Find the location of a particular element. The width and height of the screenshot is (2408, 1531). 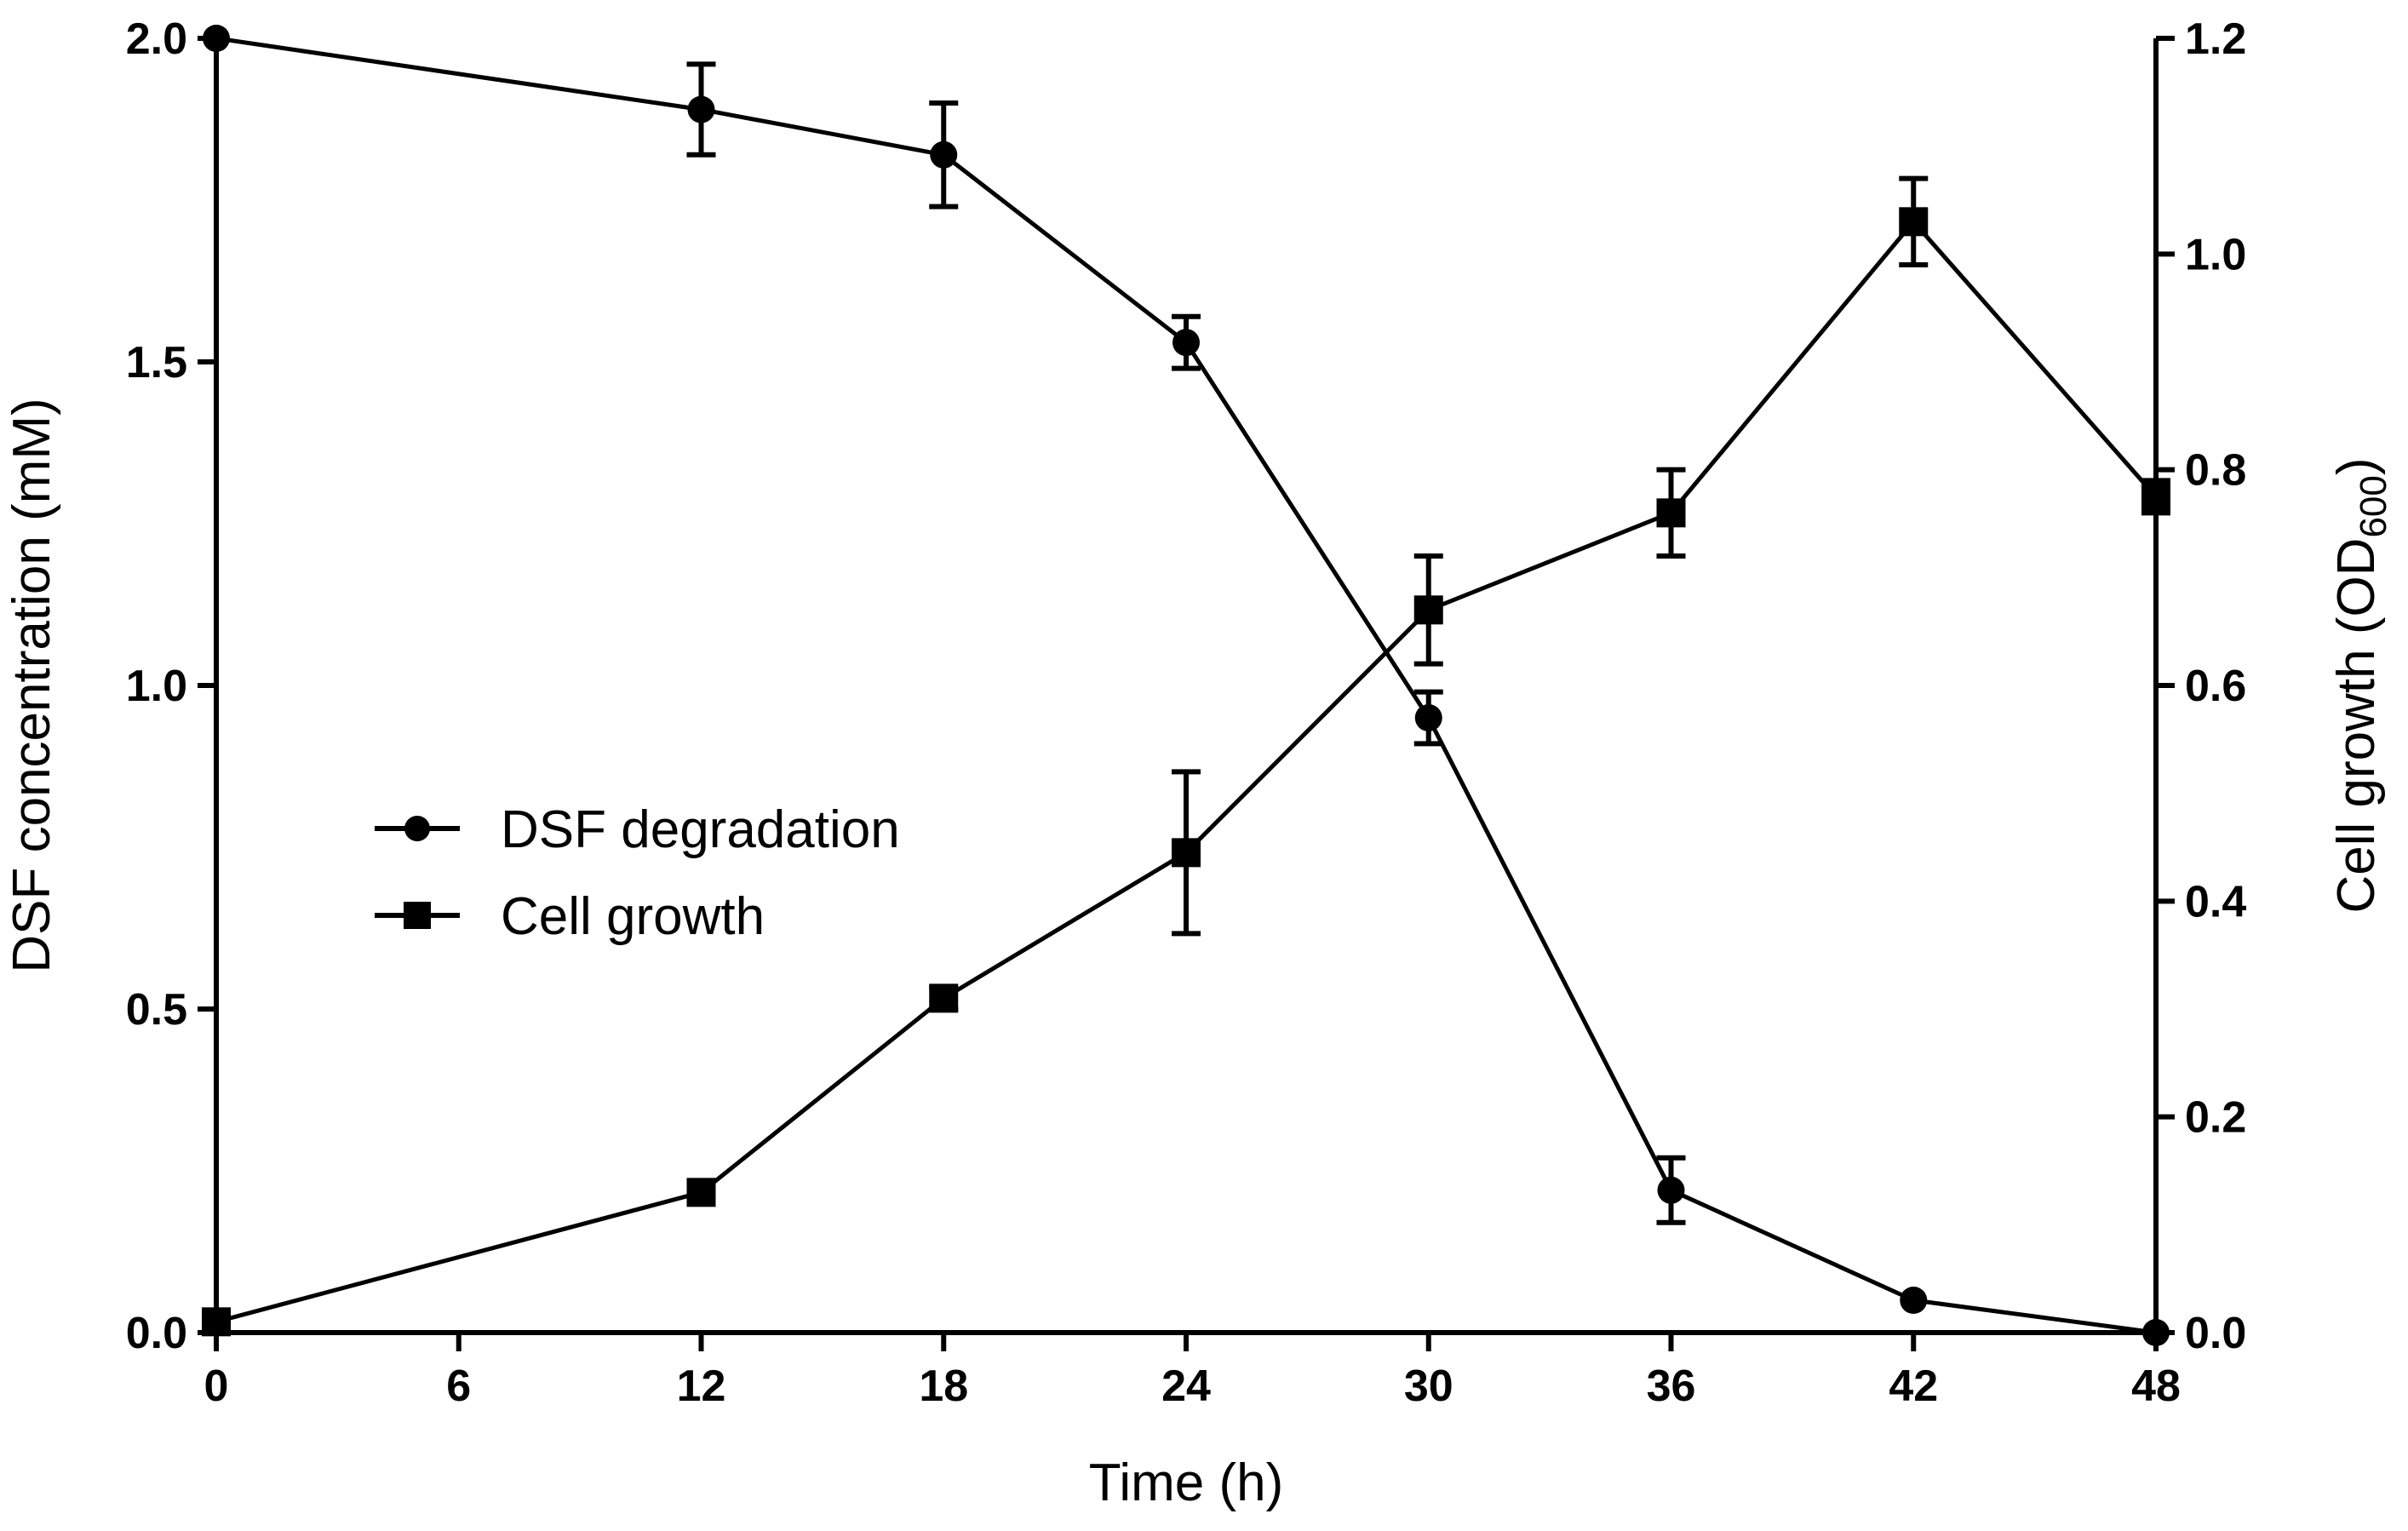

left-y-tick-label: 0.0 is located at coordinates (156, 1333).